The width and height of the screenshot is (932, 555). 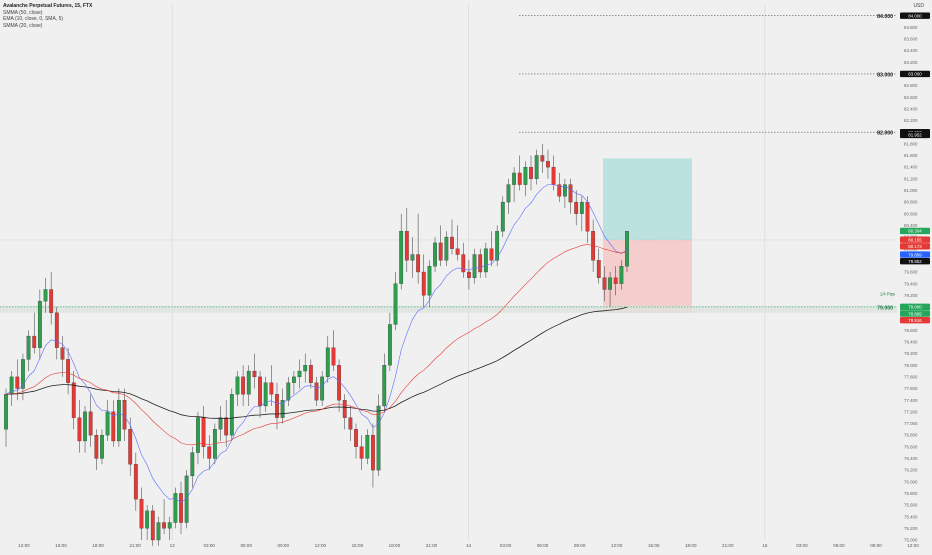 I want to click on price-tick-label: 83.400, so click(x=911, y=50).